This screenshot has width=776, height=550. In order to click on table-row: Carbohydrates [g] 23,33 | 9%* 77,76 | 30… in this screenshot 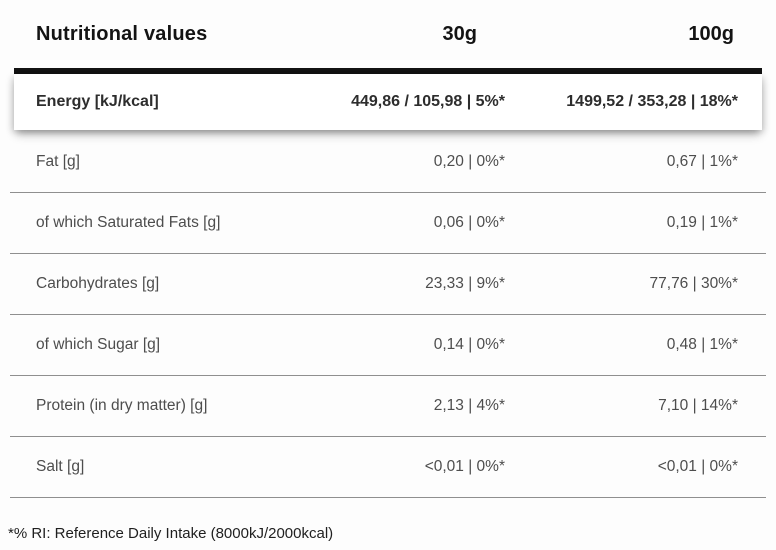, I will do `click(388, 284)`.